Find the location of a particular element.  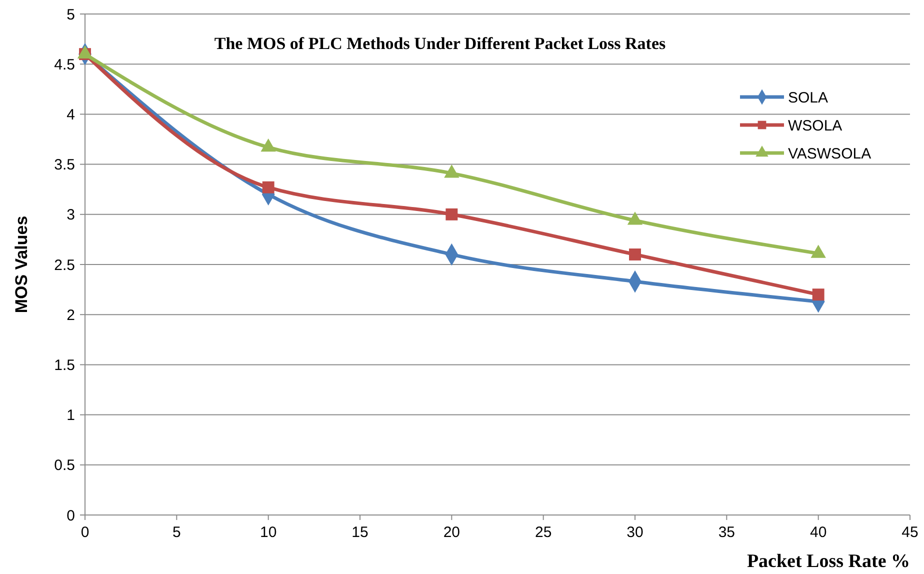

x-tick-label: 35 is located at coordinates (727, 532).